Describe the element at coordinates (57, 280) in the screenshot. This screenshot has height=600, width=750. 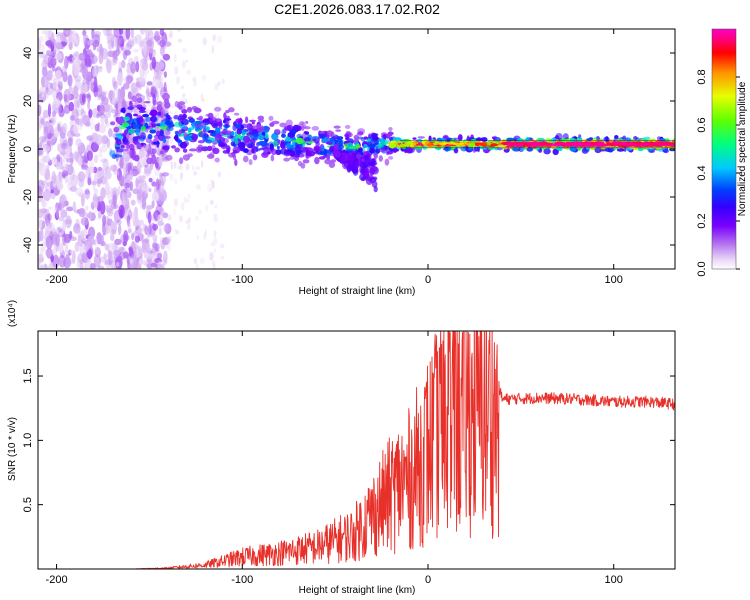
I see `x-tick-label: -200` at that location.